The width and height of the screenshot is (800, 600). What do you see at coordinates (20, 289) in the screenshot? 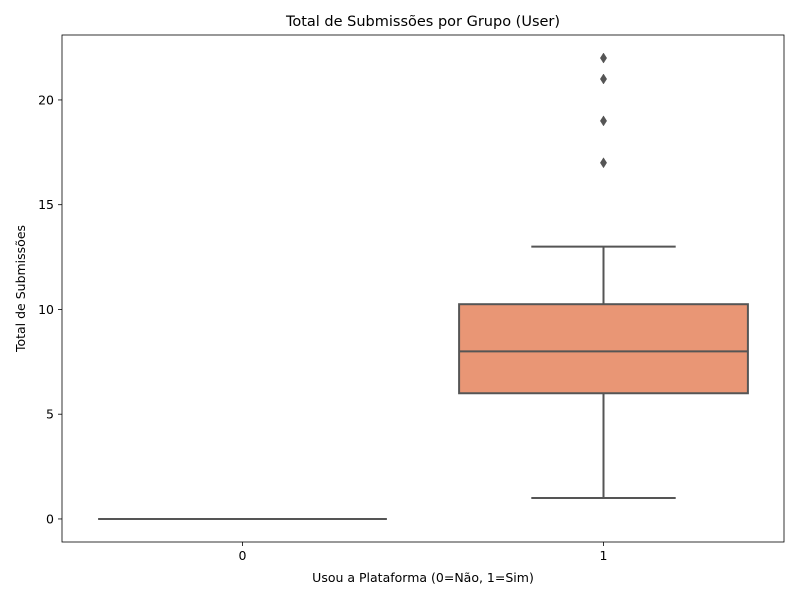
I see `y-axis-label: Total de Submissões` at bounding box center [20, 289].